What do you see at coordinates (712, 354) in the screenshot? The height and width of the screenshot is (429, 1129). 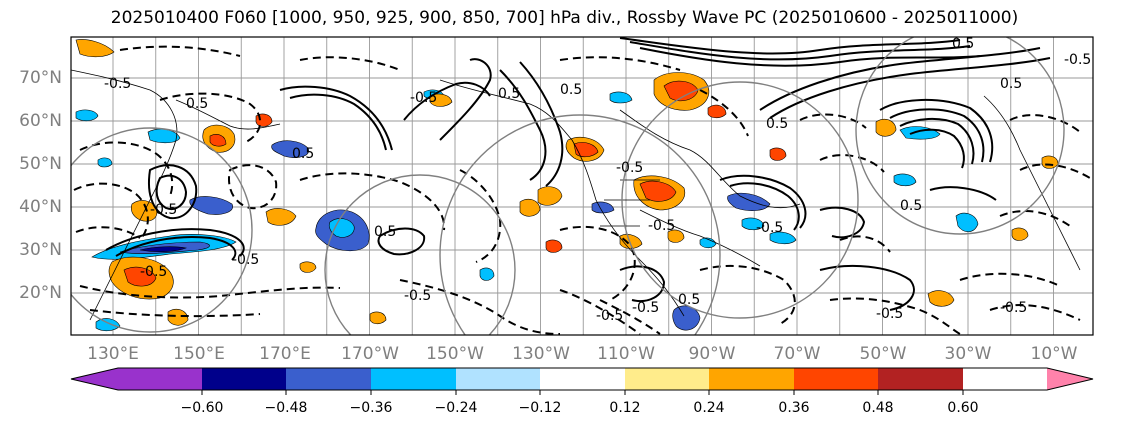 I see `lon-label-90w: 90°W` at bounding box center [712, 354].